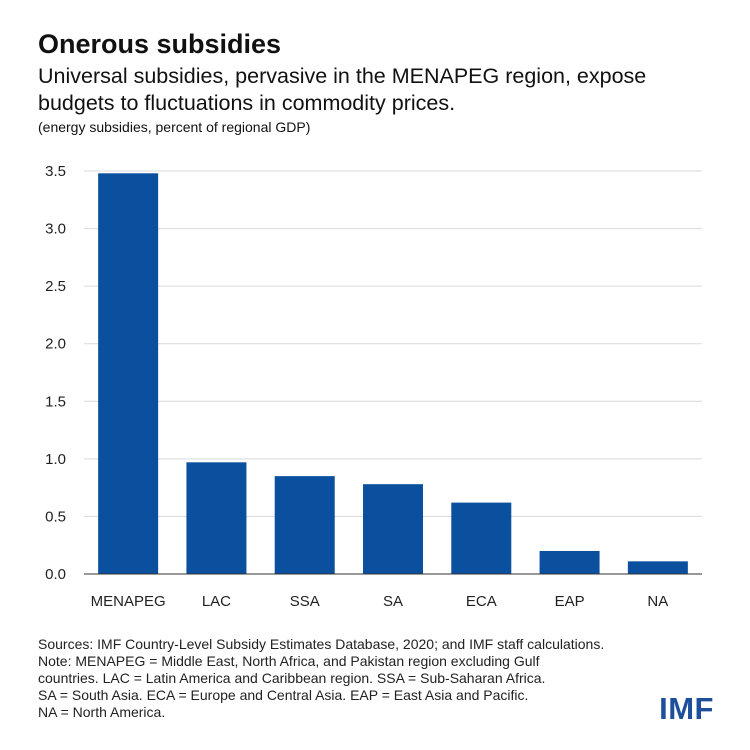  Describe the element at coordinates (160, 44) in the screenshot. I see `chart-title: Onerous subsidies` at that location.